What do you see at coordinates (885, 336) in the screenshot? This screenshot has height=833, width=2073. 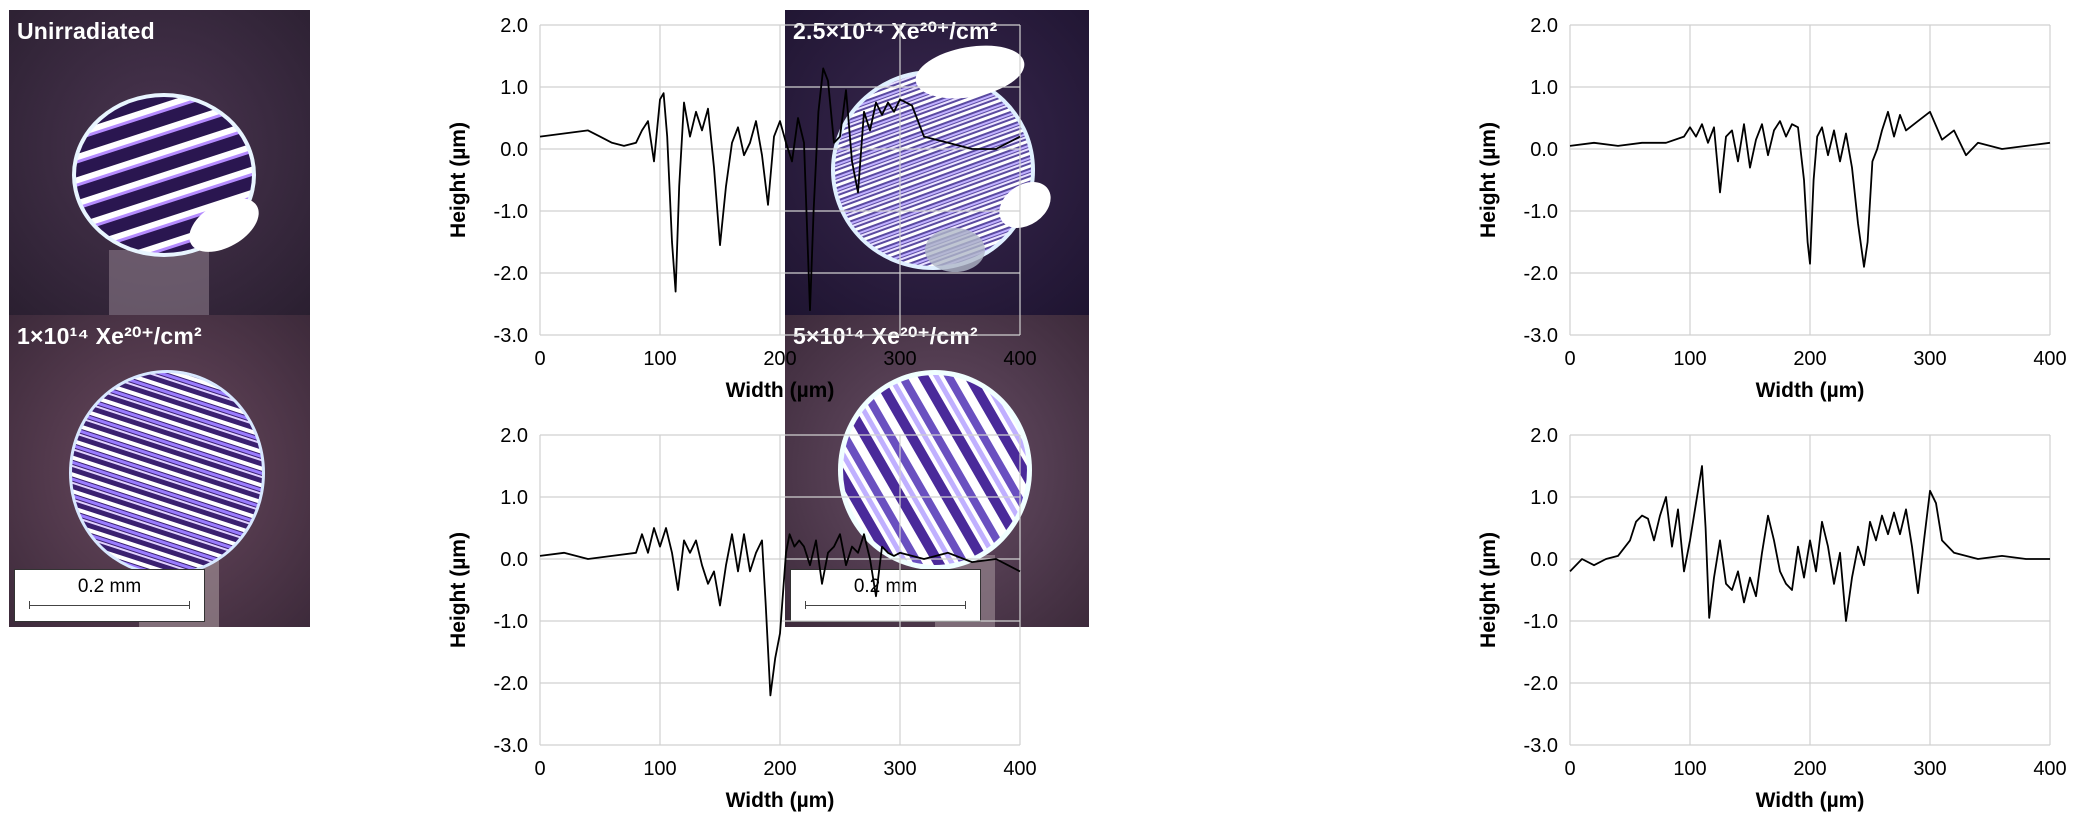 I see `photo-label: 5×10¹⁴ Xe²⁰⁺/cm²` at bounding box center [885, 336].